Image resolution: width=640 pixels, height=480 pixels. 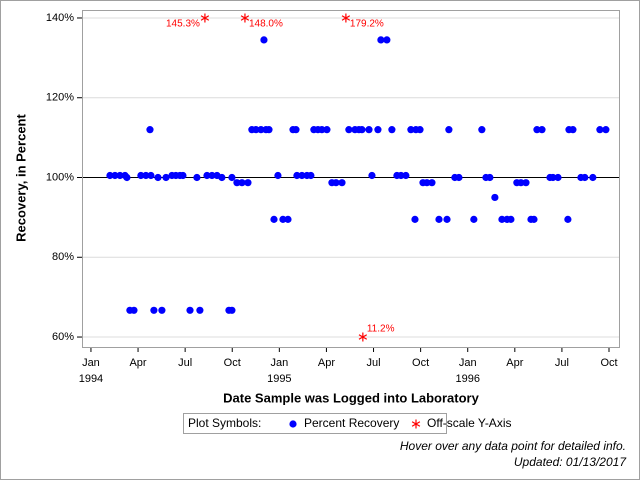 What do you see at coordinates (467, 379) in the screenshot?
I see `x-year-label: 1996` at bounding box center [467, 379].